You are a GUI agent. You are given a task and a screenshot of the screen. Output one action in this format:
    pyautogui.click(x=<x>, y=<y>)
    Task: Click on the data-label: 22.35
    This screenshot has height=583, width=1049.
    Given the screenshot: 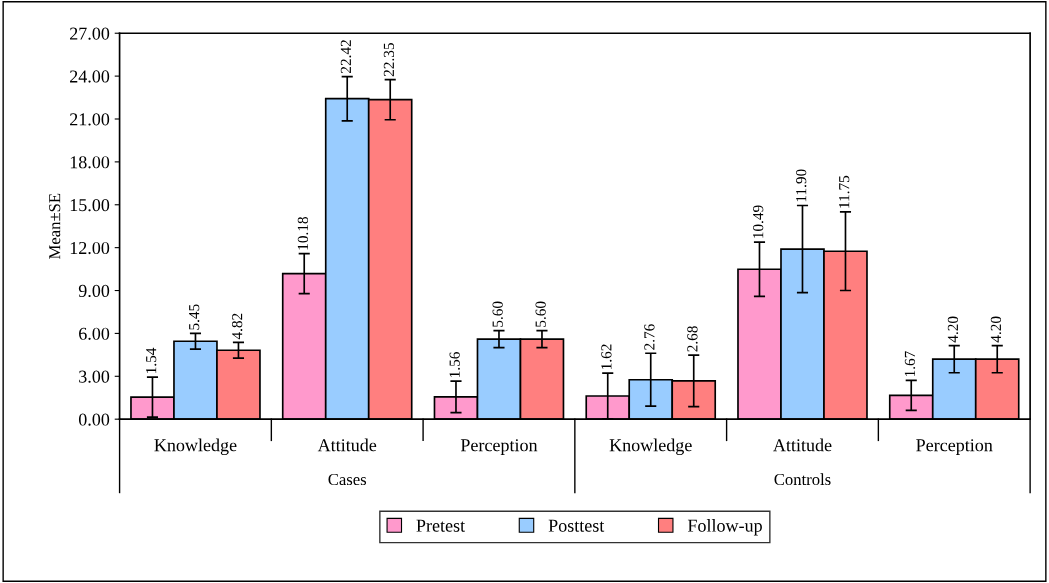 What is the action you would take?
    pyautogui.click(x=389, y=60)
    